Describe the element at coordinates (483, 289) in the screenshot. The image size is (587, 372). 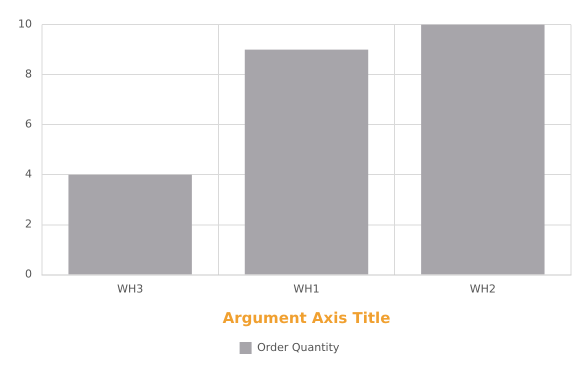
I see `x-tick-label: WH2` at that location.